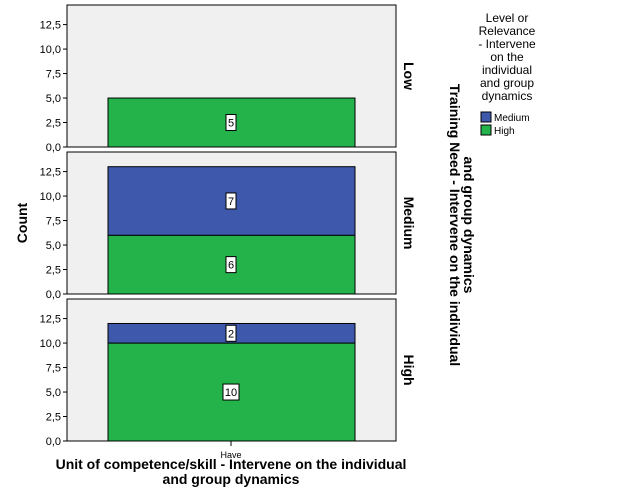 This screenshot has height=501, width=626. What do you see at coordinates (507, 57) in the screenshot?
I see `legend-title-line: on the` at bounding box center [507, 57].